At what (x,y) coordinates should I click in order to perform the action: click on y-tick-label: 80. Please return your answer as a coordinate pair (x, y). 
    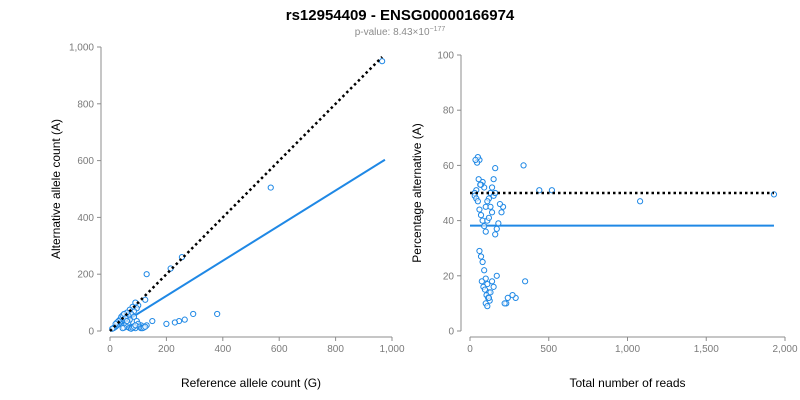
    Looking at the image, I should click on (449, 111).